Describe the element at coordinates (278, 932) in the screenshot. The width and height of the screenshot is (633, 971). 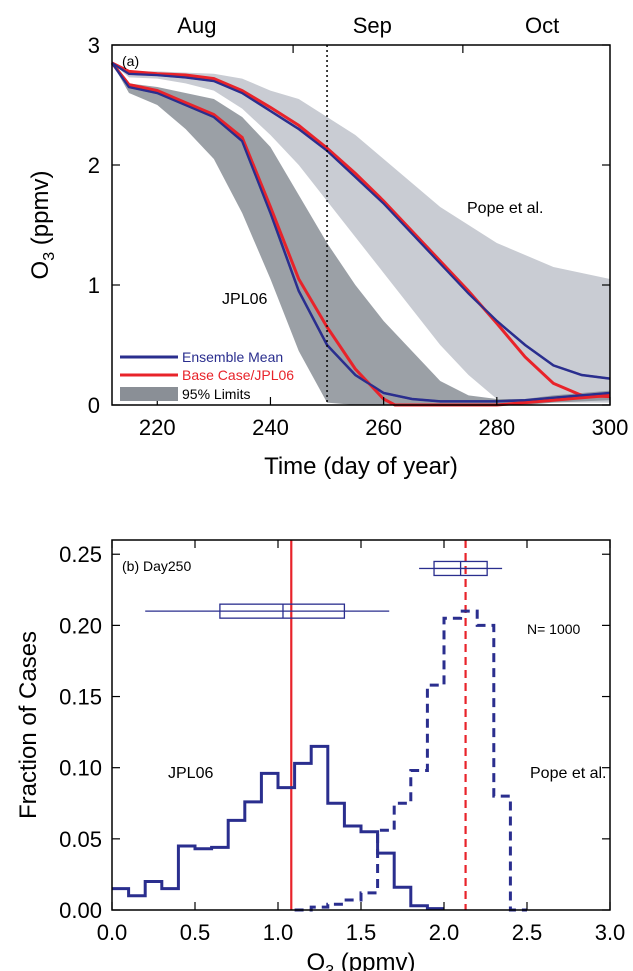
I see `panel-b-xtick-label-1.0: 1.0` at that location.